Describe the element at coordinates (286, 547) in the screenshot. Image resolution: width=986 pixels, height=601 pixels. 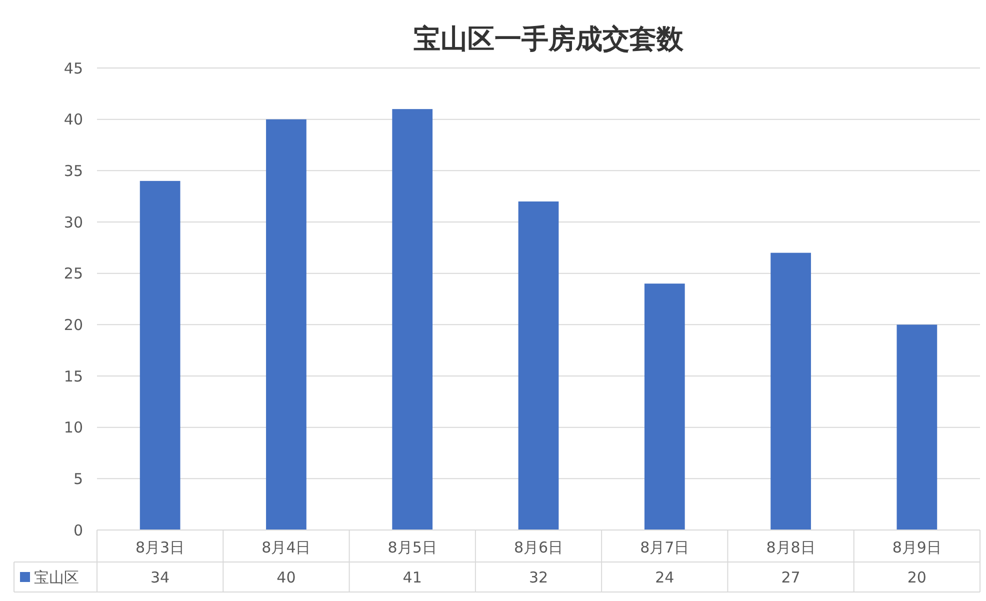
I see `x-tick-label: 8月4日` at that location.